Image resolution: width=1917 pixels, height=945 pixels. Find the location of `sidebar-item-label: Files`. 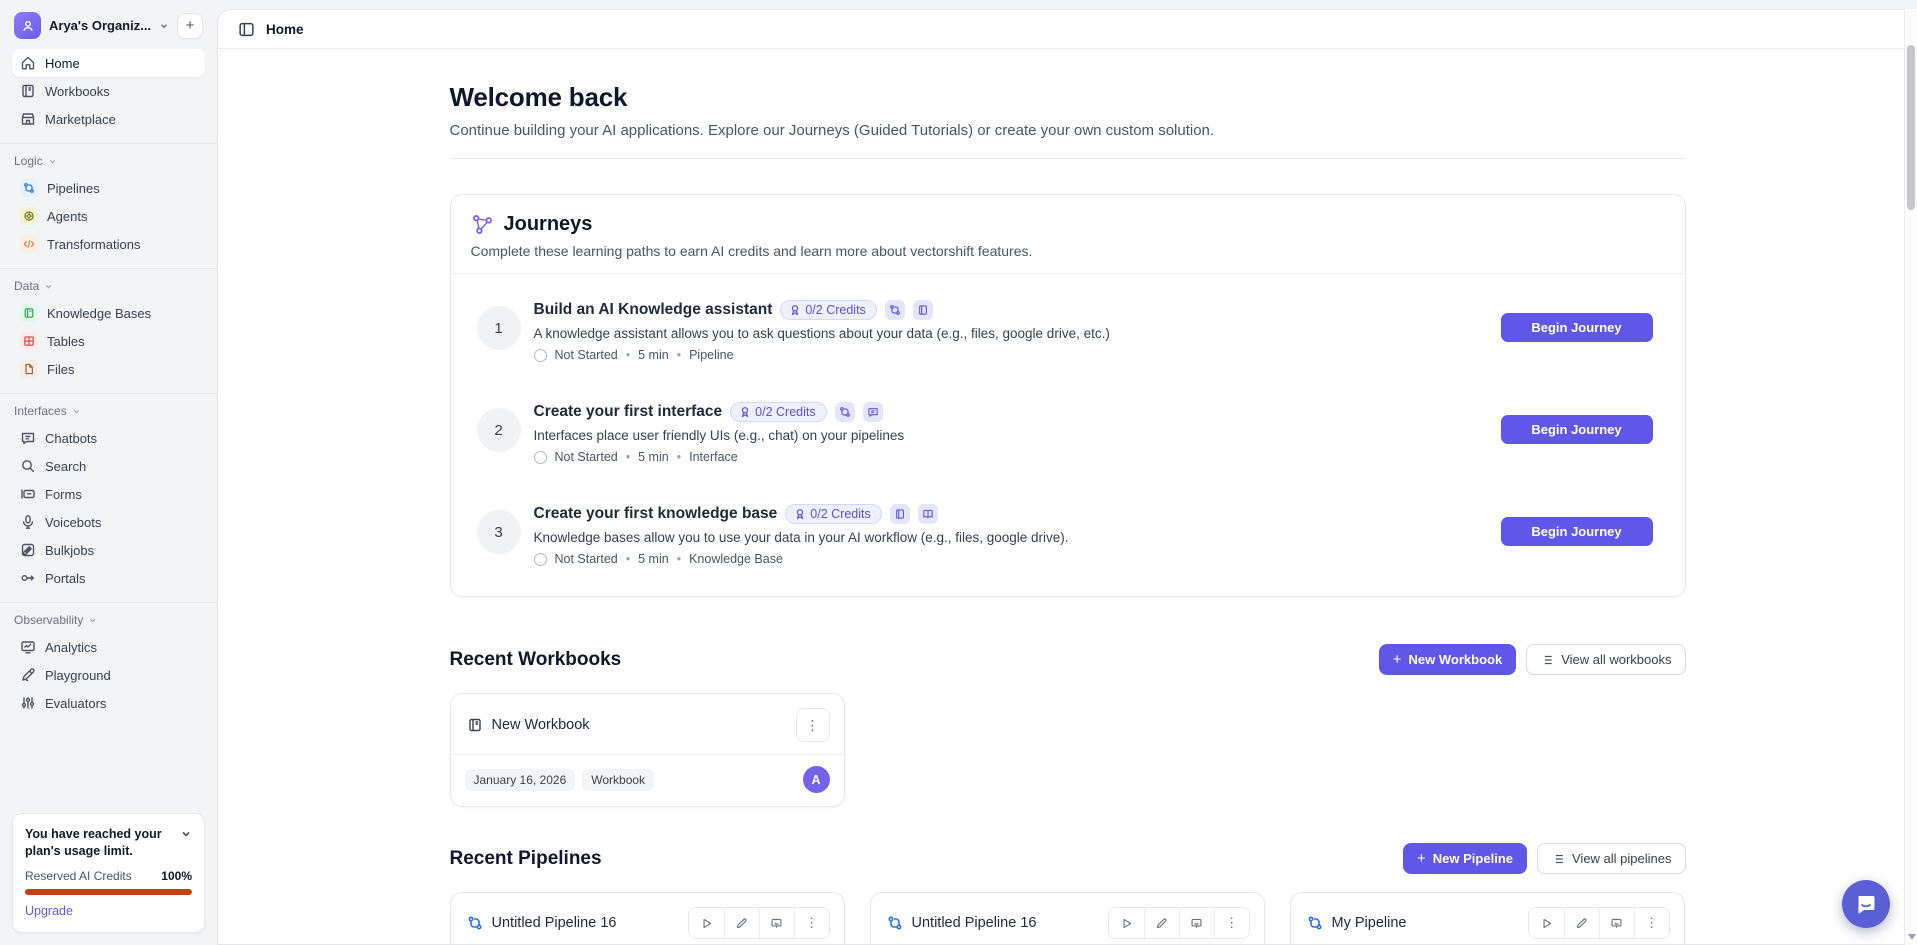

sidebar-item-label: Files is located at coordinates (61, 369).